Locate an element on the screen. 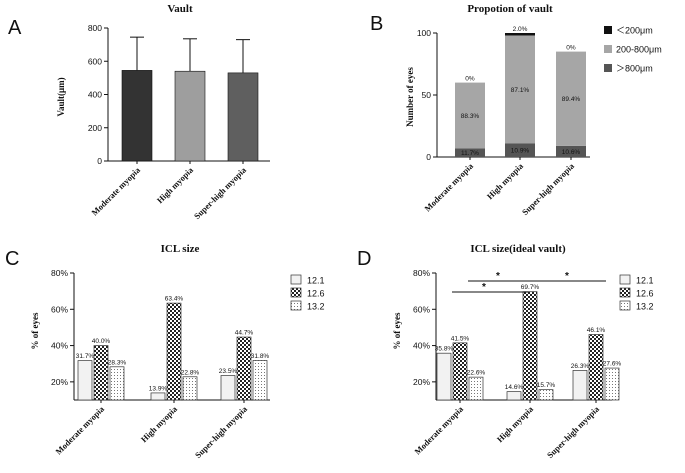 This screenshot has height=473, width=685. chart-c-title: ICL size is located at coordinates (180, 249).